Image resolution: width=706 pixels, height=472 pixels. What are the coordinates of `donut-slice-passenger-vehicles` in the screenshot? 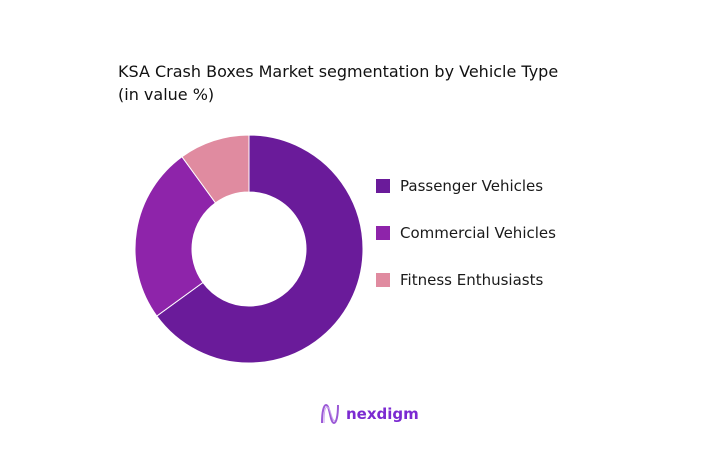 It's located at (260, 249).